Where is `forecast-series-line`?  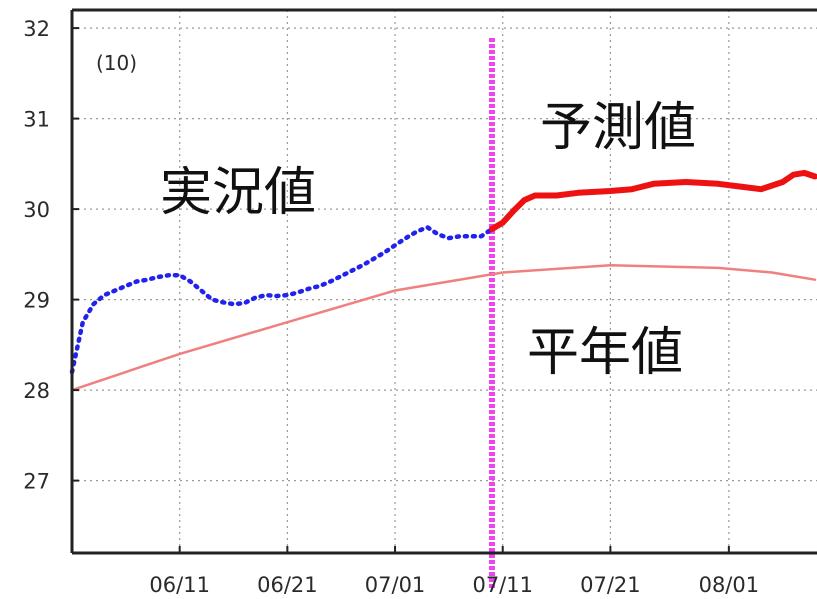
forecast-series-line is located at coordinates (653, 200).